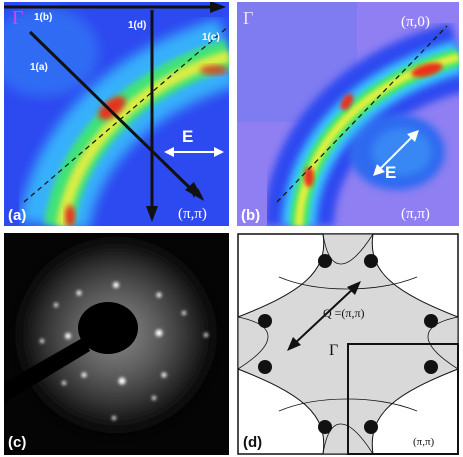 This screenshot has height=457, width=463. What do you see at coordinates (362, 114) in the screenshot?
I see `brillouin-zone-diagonal` at bounding box center [362, 114].